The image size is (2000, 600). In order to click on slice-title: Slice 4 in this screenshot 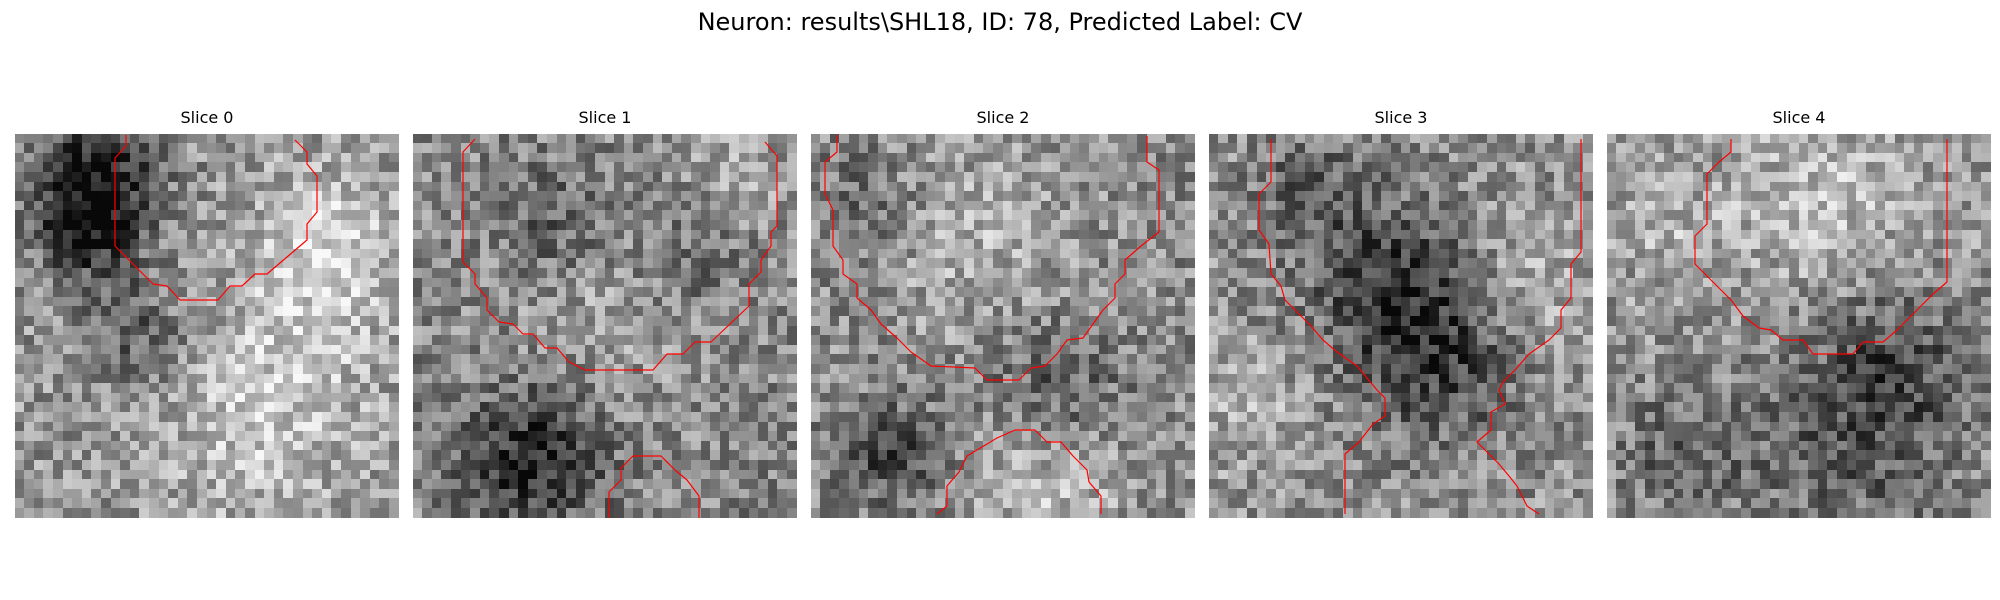, I will do `click(1799, 117)`.